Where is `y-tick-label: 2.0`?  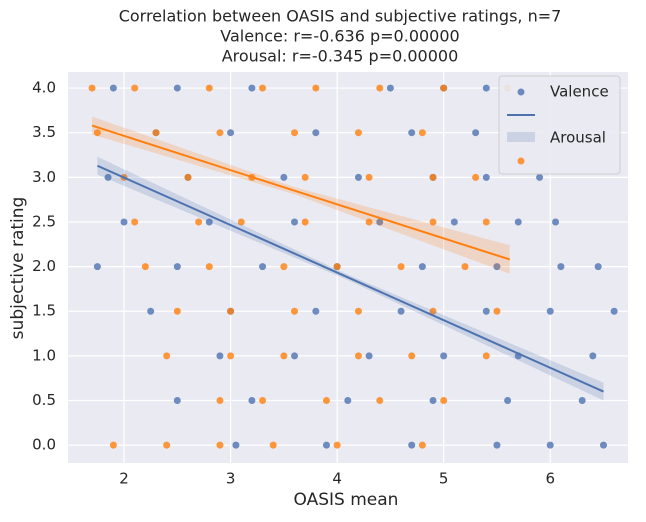
y-tick-label: 2.0 is located at coordinates (44, 266).